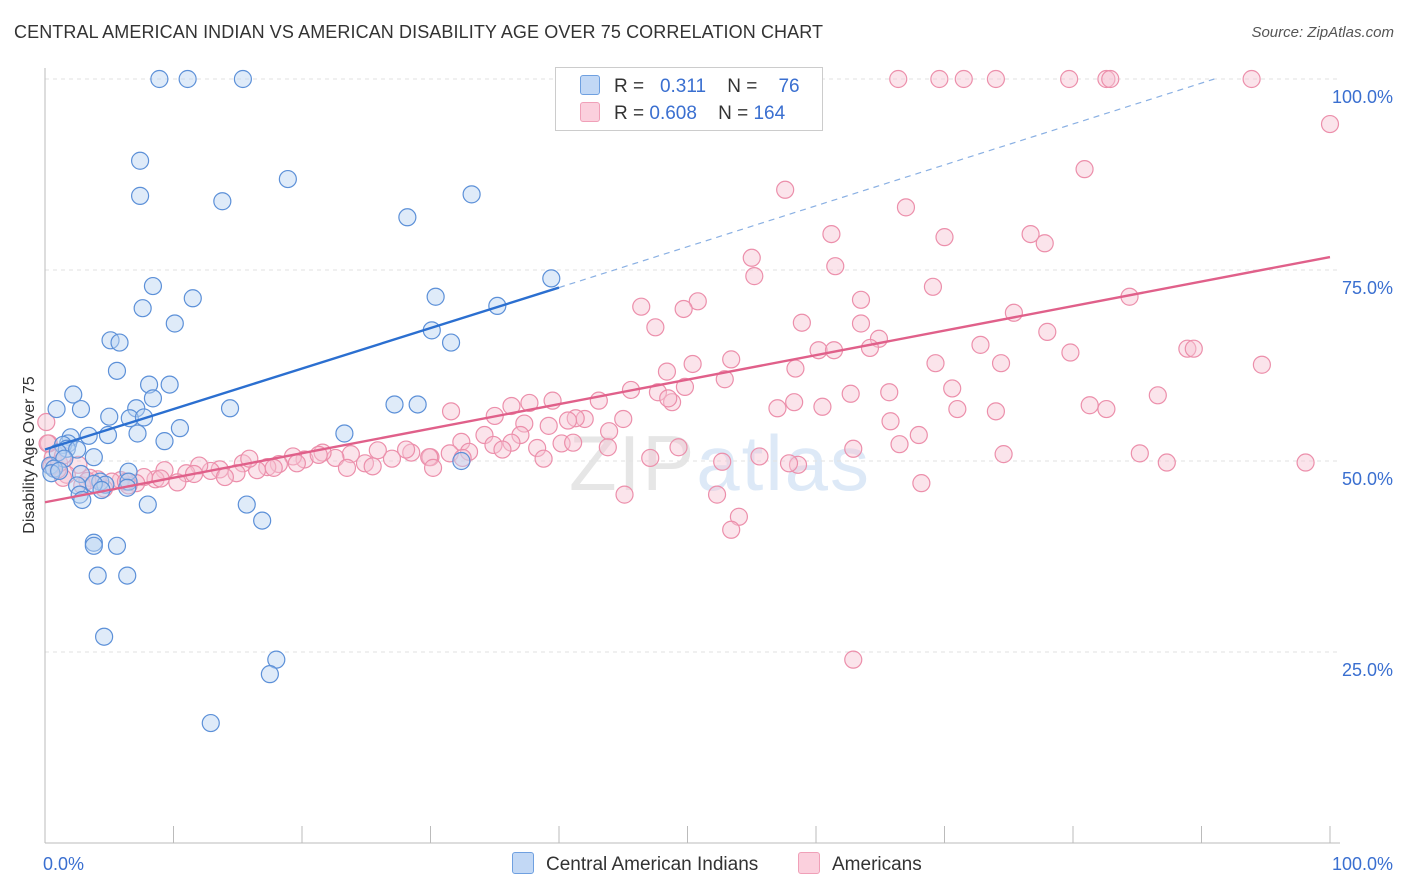  Describe the element at coordinates (590, 85) in the screenshot. I see `blue-swatch` at that location.